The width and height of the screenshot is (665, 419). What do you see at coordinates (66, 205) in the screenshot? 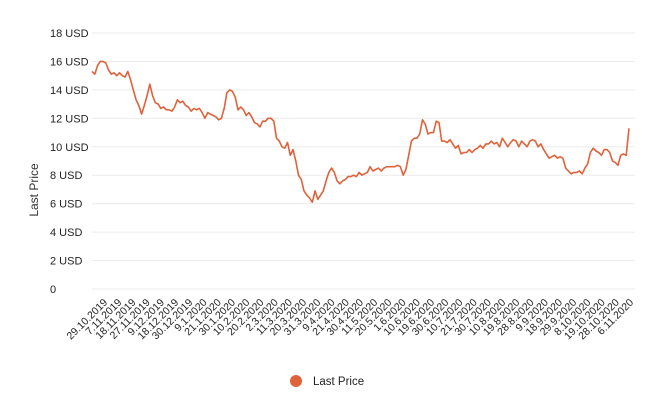
I see `y-tick-label: 6 USD` at bounding box center [66, 205].